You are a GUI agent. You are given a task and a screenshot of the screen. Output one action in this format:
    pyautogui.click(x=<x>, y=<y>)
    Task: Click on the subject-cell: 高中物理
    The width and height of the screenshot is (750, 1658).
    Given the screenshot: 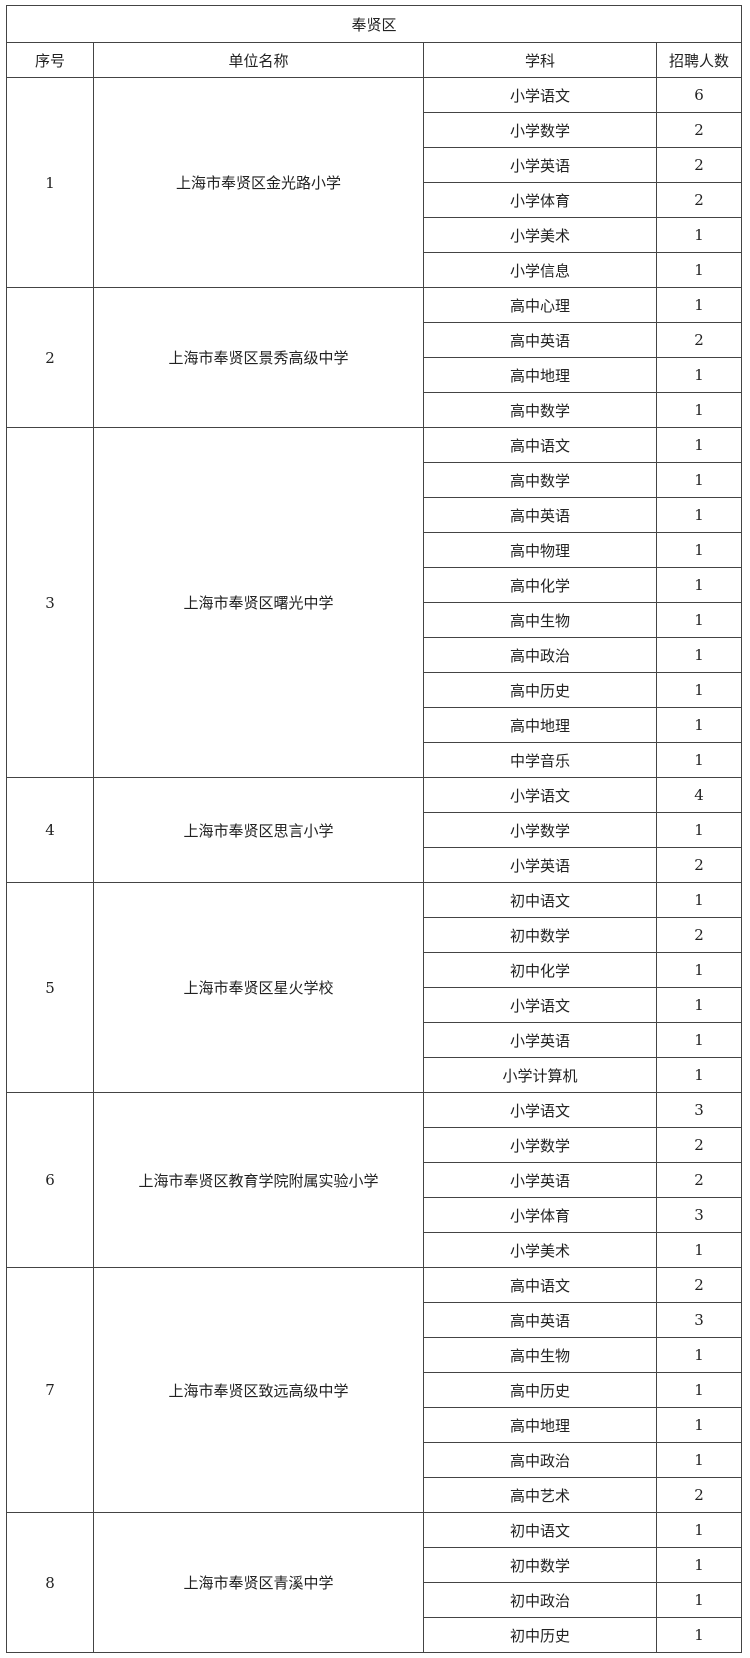 What is the action you would take?
    pyautogui.click(x=540, y=550)
    